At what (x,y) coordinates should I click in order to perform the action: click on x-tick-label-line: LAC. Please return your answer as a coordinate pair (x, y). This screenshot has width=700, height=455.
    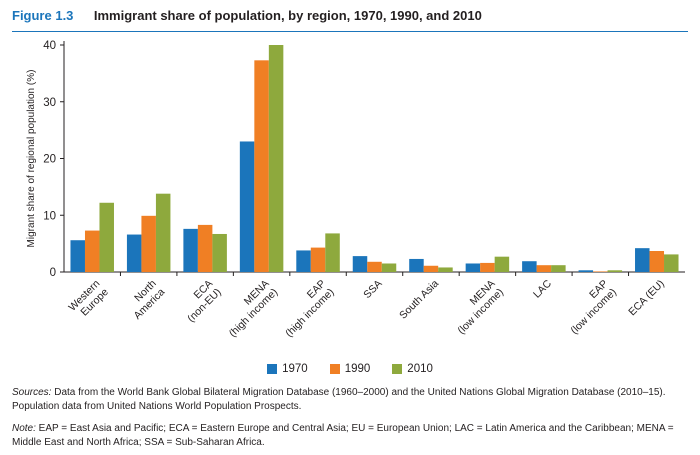
    Looking at the image, I should click on (542, 288).